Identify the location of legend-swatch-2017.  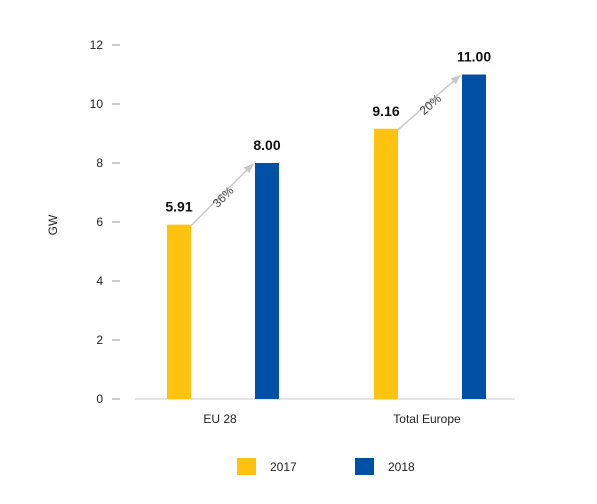
(246, 466).